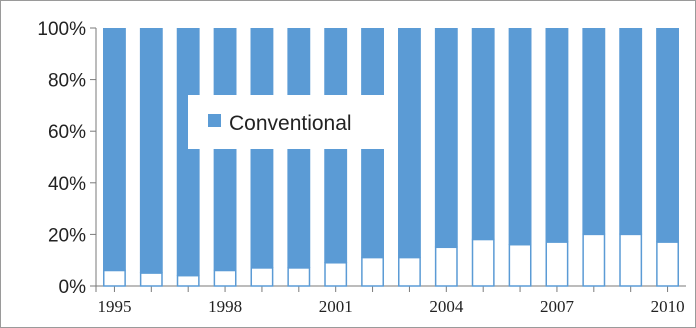 The image size is (696, 328). Describe the element at coordinates (73, 287) in the screenshot. I see `y-tick-label: 0%` at that location.